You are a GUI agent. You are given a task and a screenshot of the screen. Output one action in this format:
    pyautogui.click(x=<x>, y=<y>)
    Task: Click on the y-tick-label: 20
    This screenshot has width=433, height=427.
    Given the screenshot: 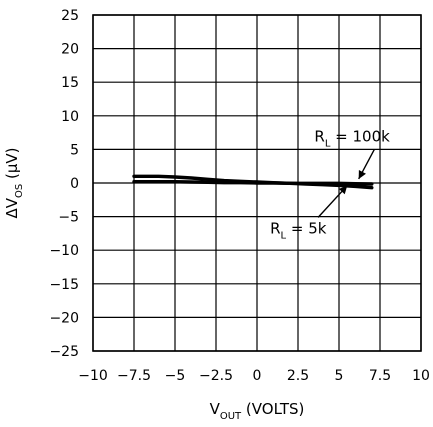 What is the action you would take?
    pyautogui.click(x=70, y=50)
    